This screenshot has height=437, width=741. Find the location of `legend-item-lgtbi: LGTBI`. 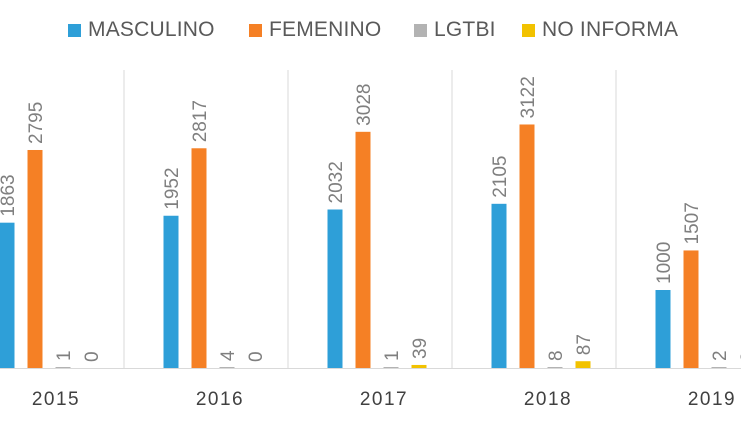

legend-item-lgtbi: LGTBI is located at coordinates (455, 30).